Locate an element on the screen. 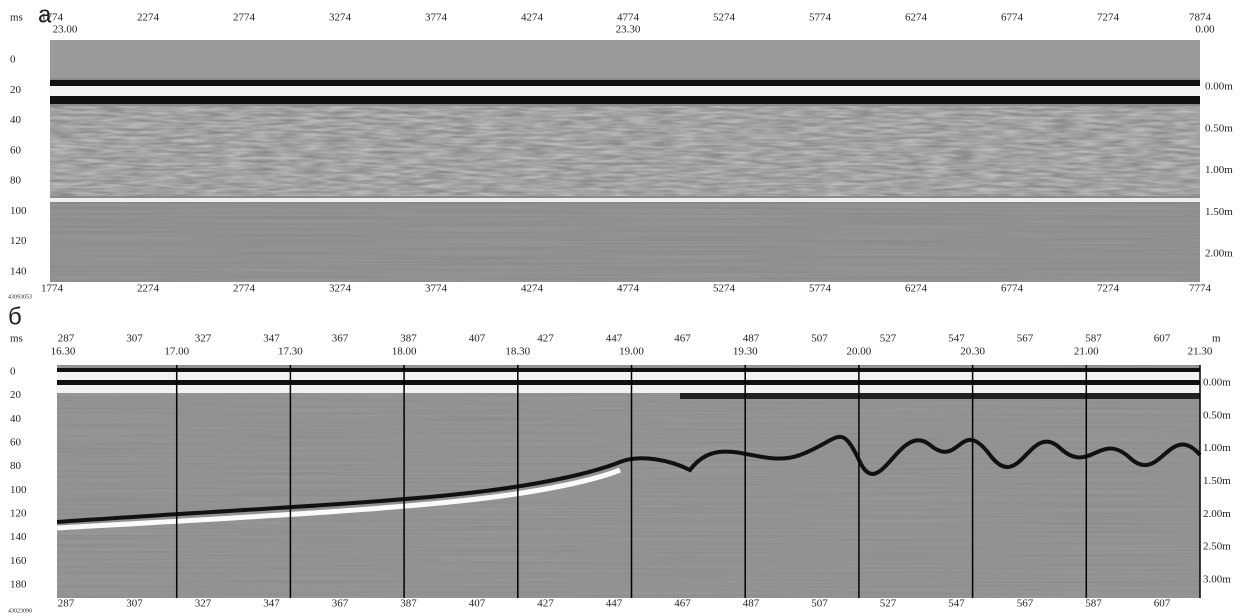 Image resolution: width=1250 pixels, height=616 pixels. top-tick-label: 287 is located at coordinates (66, 339).